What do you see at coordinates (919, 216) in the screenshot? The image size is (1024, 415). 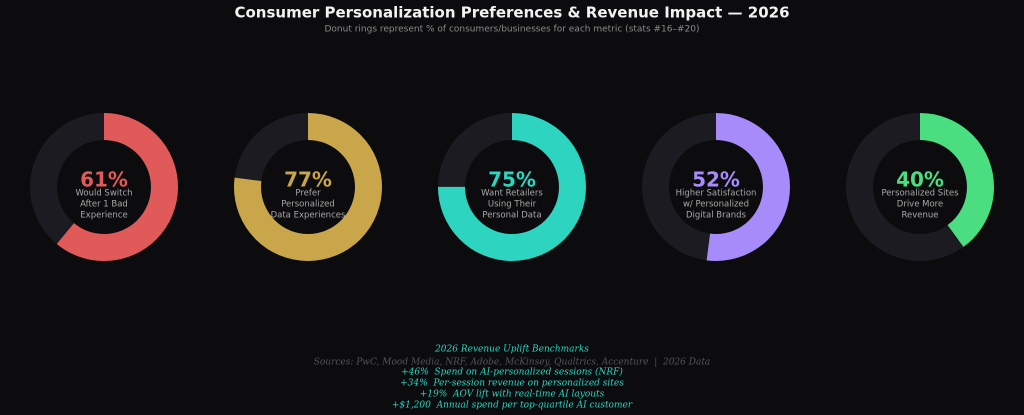 I see `donut-label: Revenue` at bounding box center [919, 216].